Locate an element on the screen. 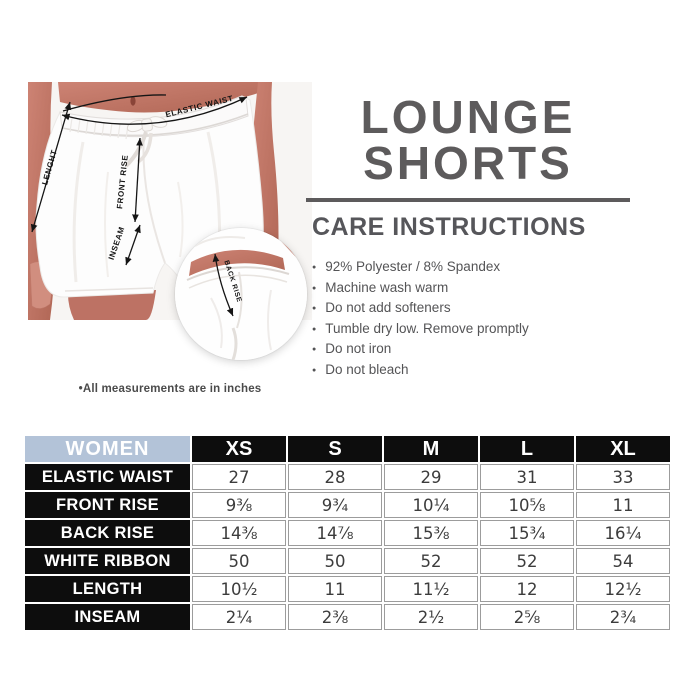 The image size is (700, 700). table-cell: 11½ is located at coordinates (431, 589).